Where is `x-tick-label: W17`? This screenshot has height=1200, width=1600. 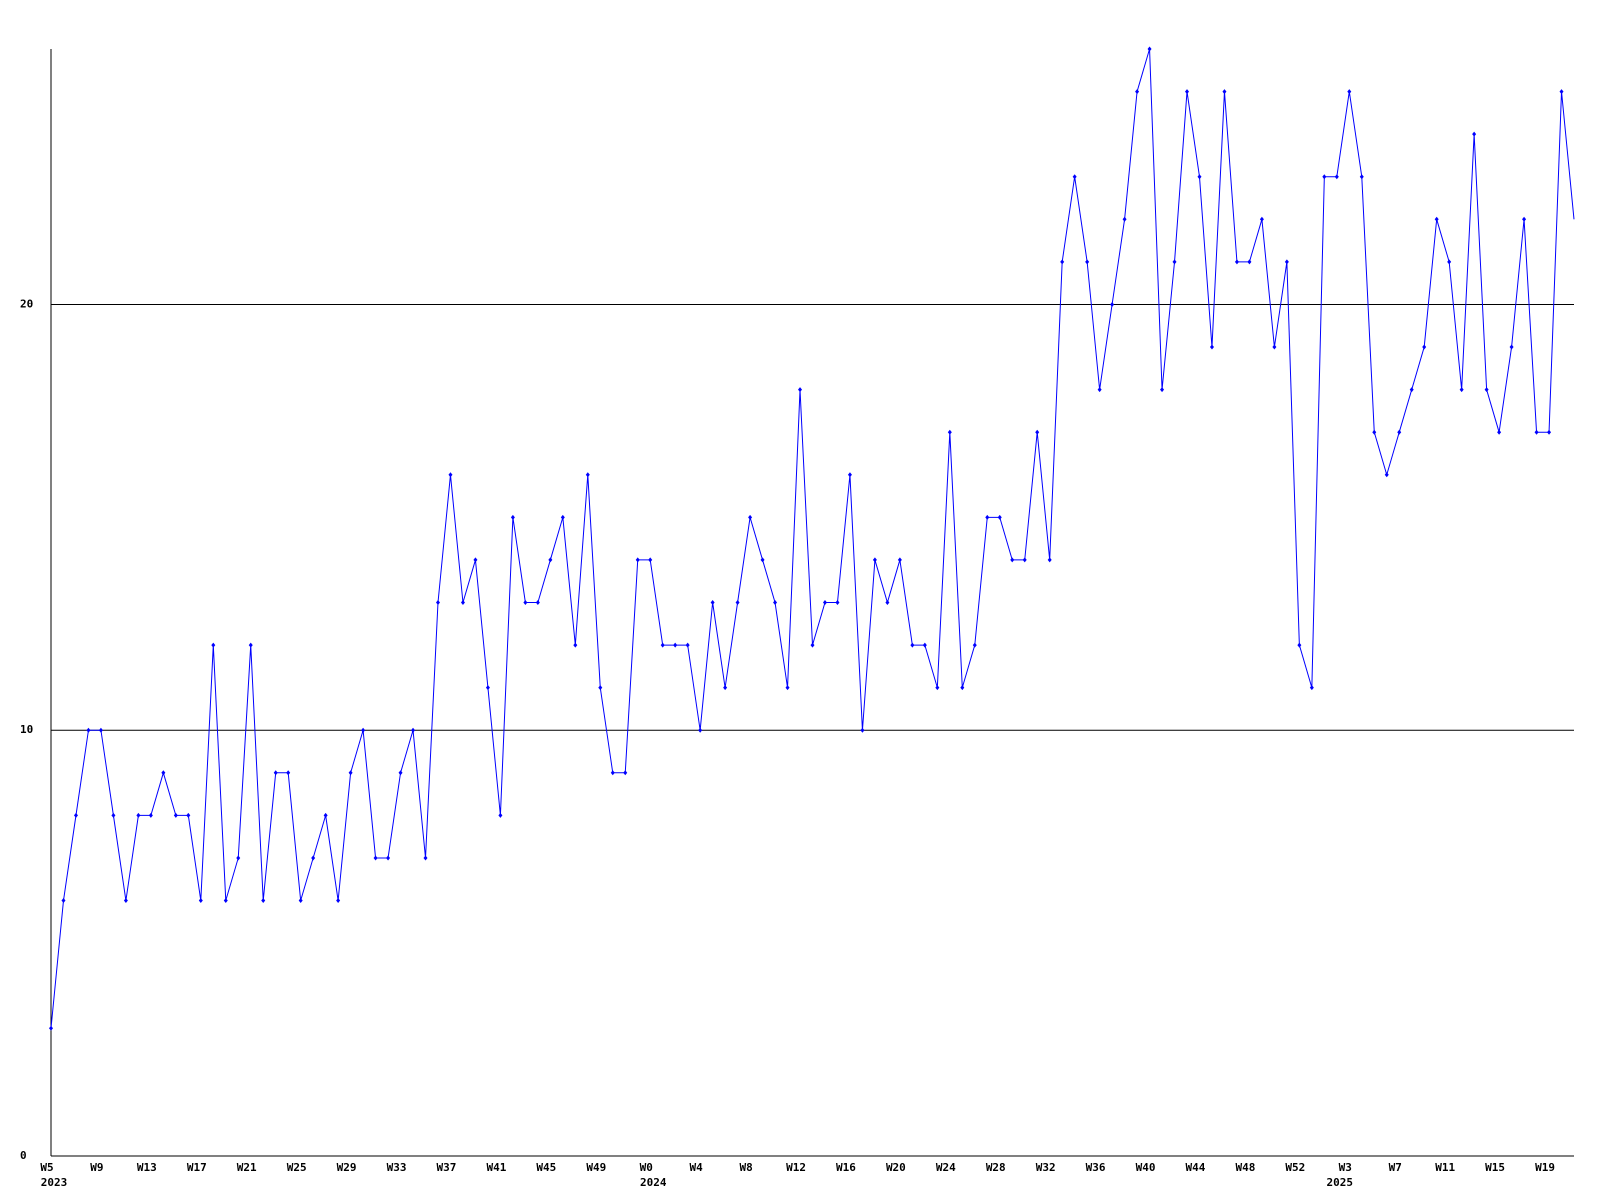
x-tick-label: W17 is located at coordinates (197, 1167).